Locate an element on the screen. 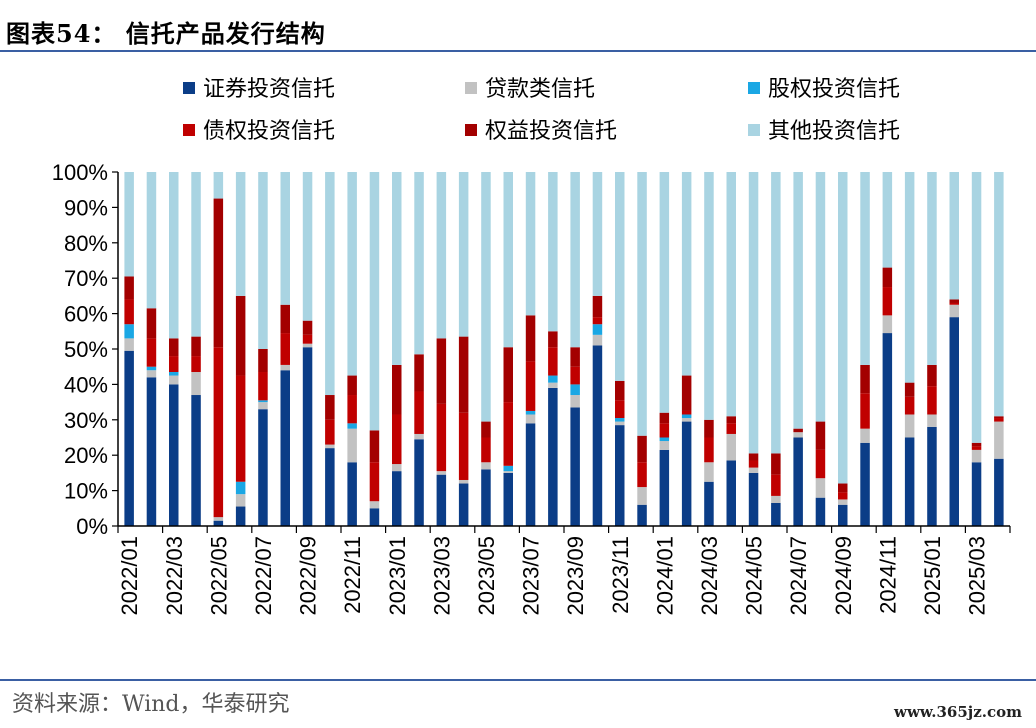 Image resolution: width=1036 pixels, height=728 pixels. legend-label: 其他投资信托 is located at coordinates (834, 131).